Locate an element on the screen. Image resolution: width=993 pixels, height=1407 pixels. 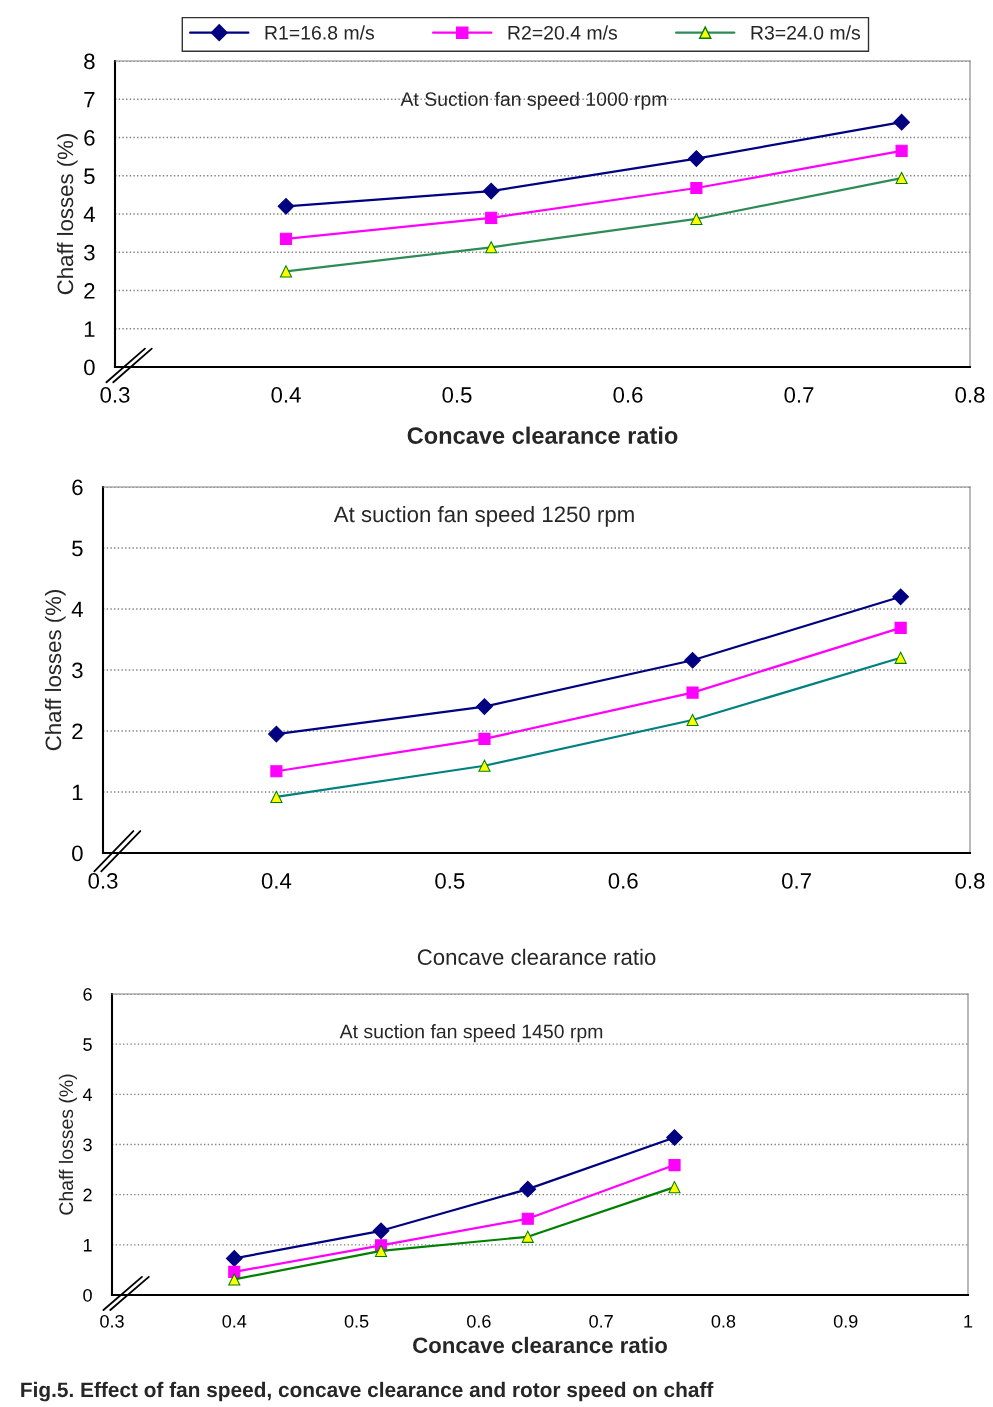
text: At suction fan speed 1450 rpm is located at coordinates (471, 1033).